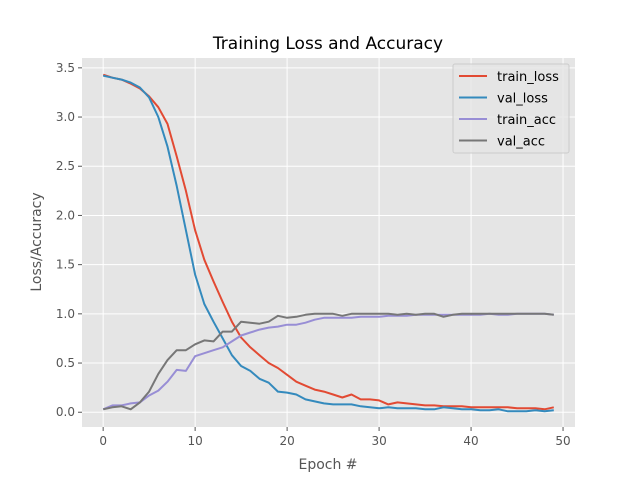 The height and width of the screenshot is (484, 640). Describe the element at coordinates (562, 441) in the screenshot. I see `x-tick-label: 50` at that location.